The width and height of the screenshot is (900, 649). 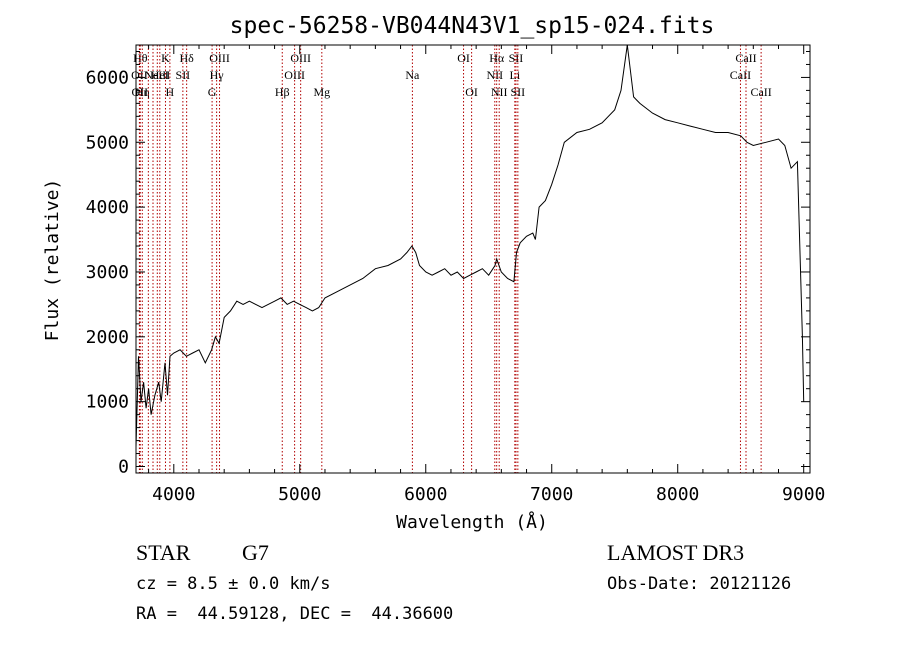 What do you see at coordinates (321, 92) in the screenshot?
I see `spectral-line-label: Mg` at bounding box center [321, 92].